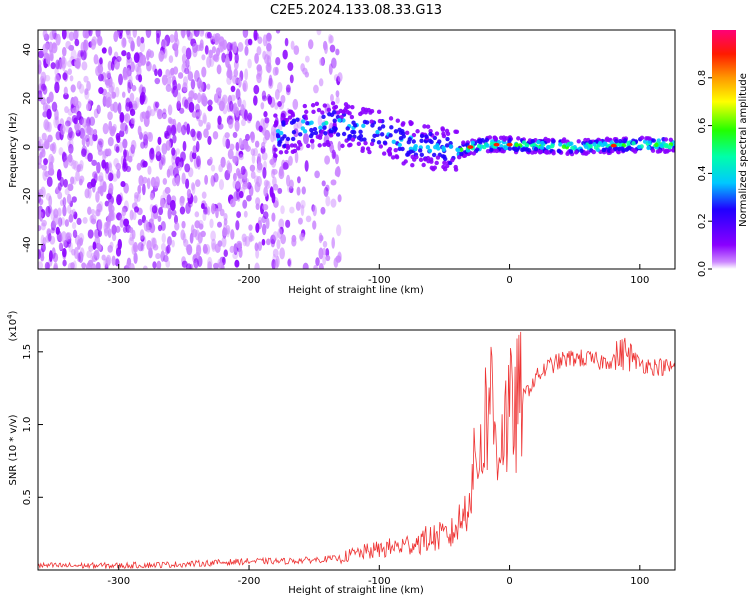 This screenshot has width=750, height=600. I want to click on spectrogram-x-tick-label: 0, so click(509, 280).